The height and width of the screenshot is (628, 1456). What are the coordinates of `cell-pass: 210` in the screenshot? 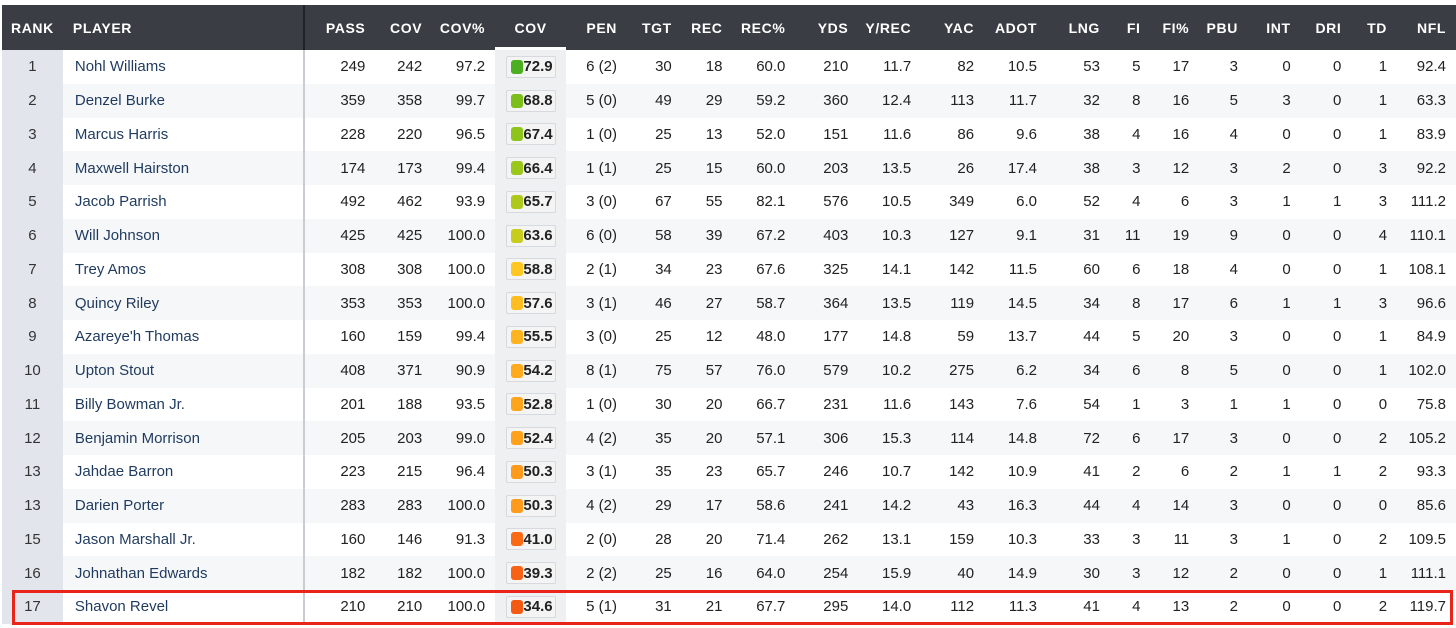 It's located at (353, 607).